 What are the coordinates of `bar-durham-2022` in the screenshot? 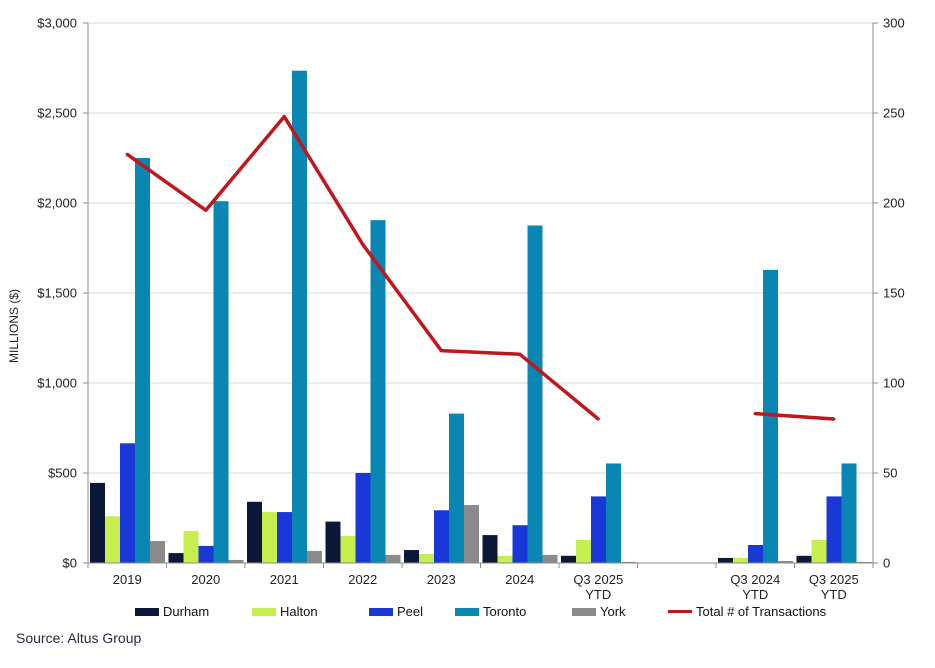 It's located at (333, 542).